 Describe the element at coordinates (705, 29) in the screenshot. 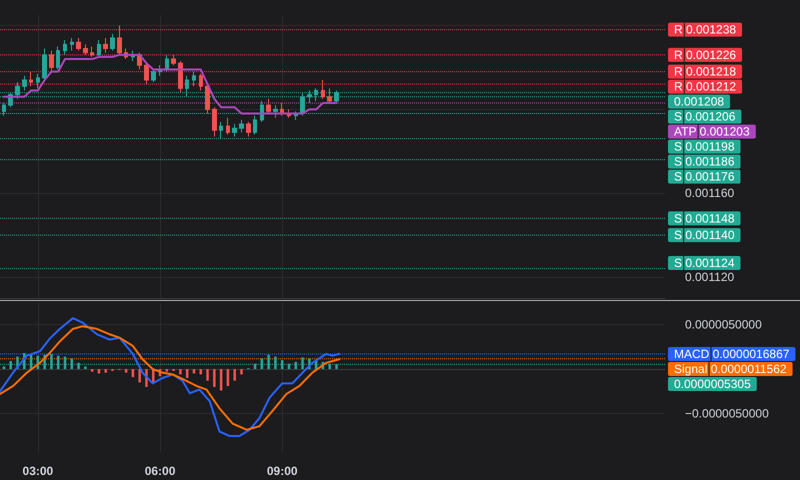

I see `ref-line-label: R 0.001238` at that location.